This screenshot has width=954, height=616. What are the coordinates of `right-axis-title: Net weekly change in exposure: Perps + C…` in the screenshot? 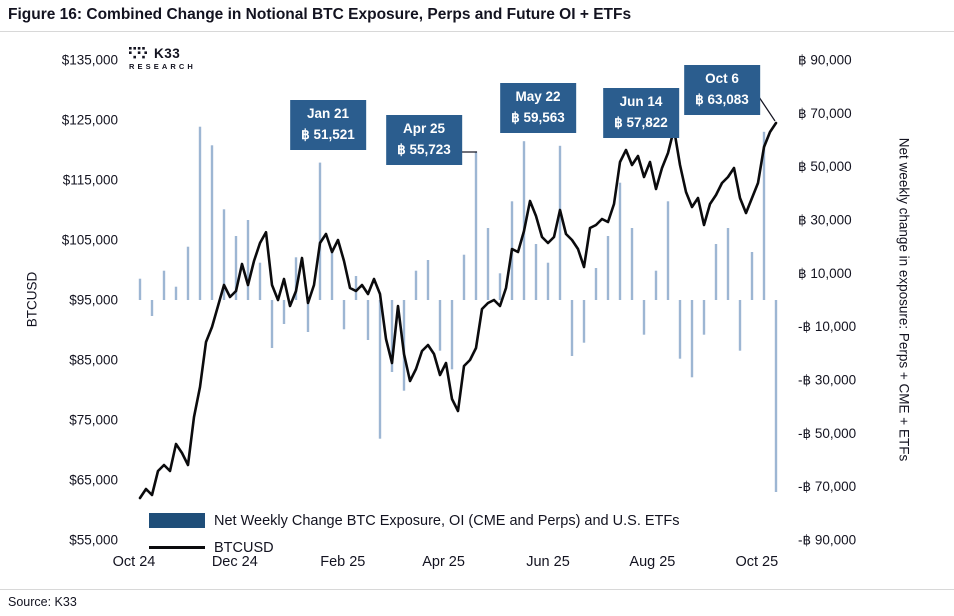 It's located at (904, 299).